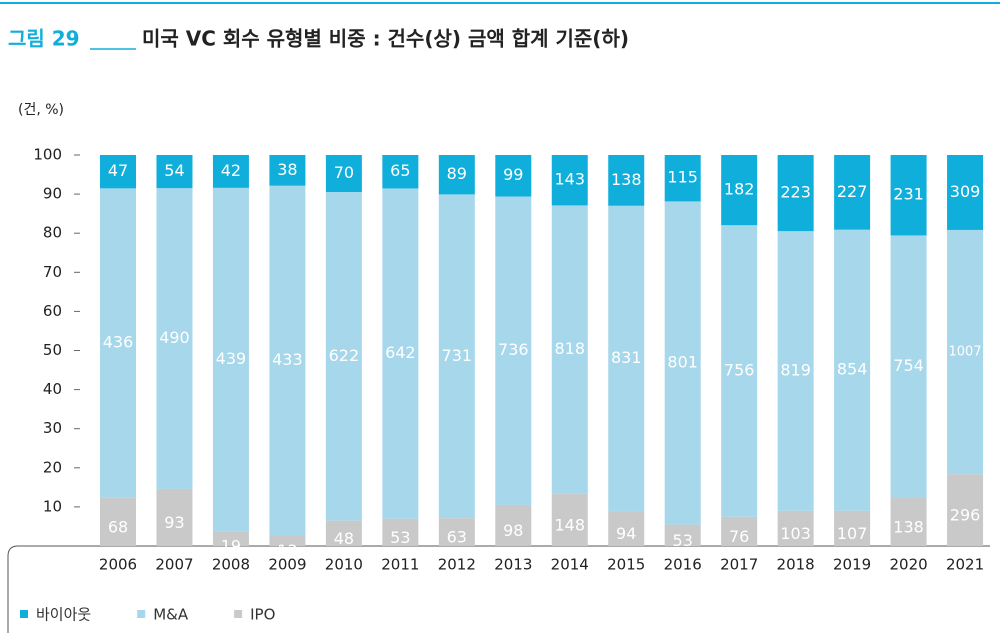 The image size is (1000, 633). I want to click on figure-label: 그림 29, so click(44, 39).